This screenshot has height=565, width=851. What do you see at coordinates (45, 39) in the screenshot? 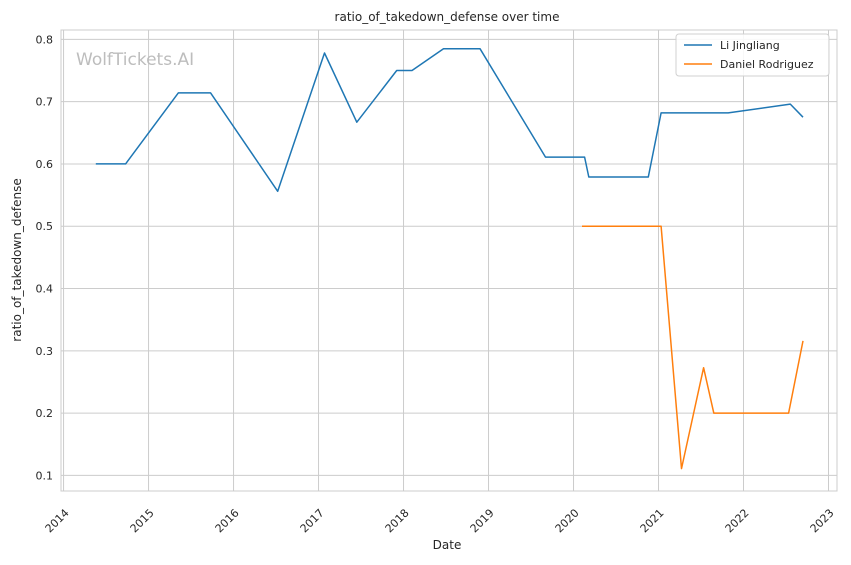
I see `y-tick-label: 0.8` at bounding box center [45, 39].